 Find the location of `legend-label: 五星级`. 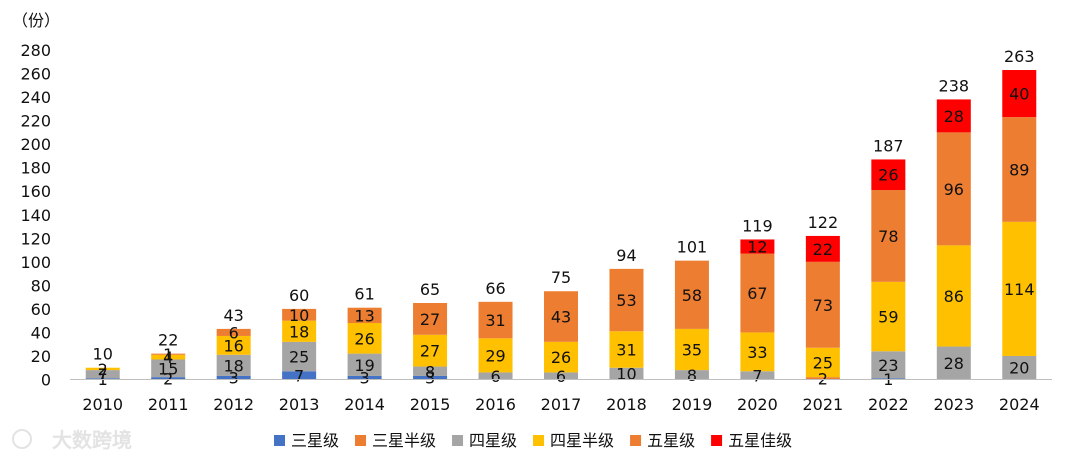

legend-label: 五星级 is located at coordinates (671, 440).